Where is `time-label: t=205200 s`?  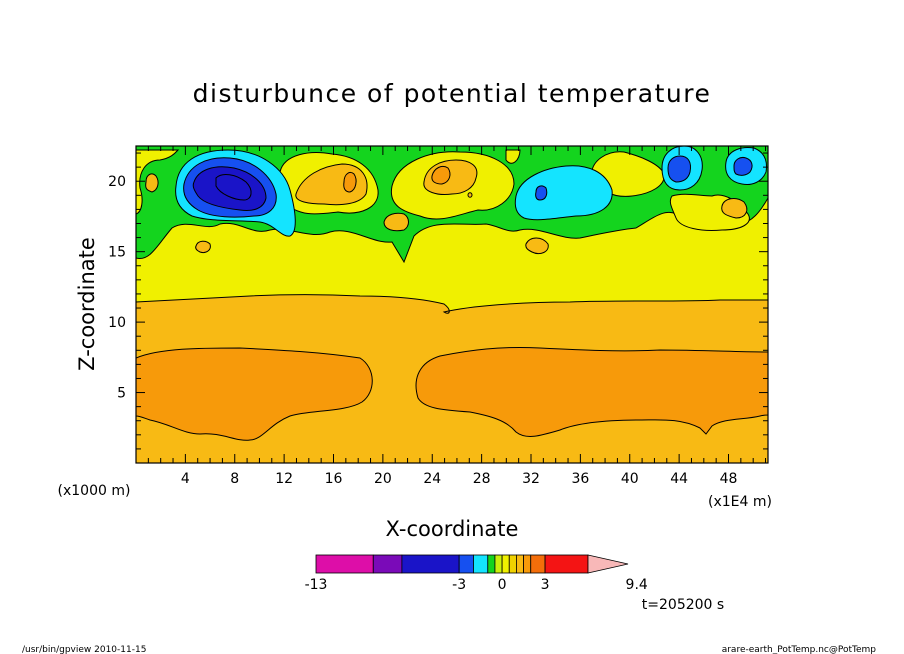
time-label: t=205200 s is located at coordinates (683, 605).